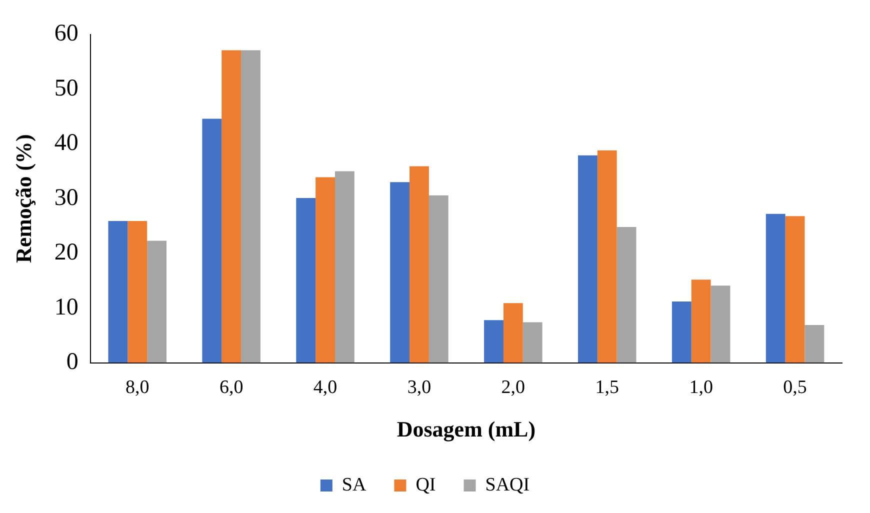  What do you see at coordinates (23, 199) in the screenshot?
I see `y-axis-title: Remoção (%)` at bounding box center [23, 199].